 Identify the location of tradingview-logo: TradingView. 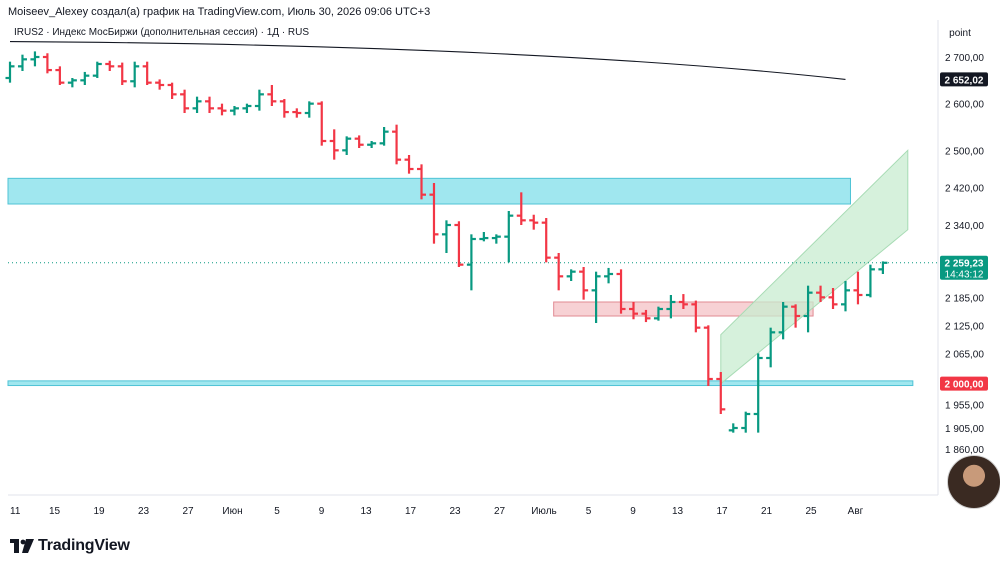
(70, 546).